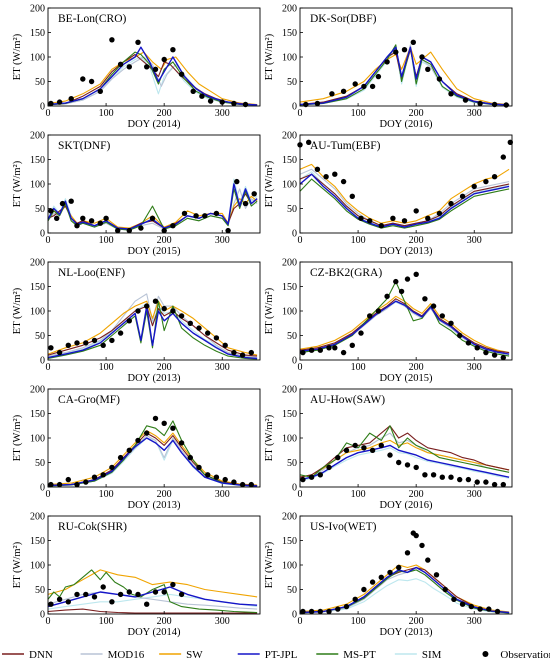  What do you see at coordinates (406, 124) in the screenshot?
I see `x-axis-label: DOY (2016)` at bounding box center [406, 124].